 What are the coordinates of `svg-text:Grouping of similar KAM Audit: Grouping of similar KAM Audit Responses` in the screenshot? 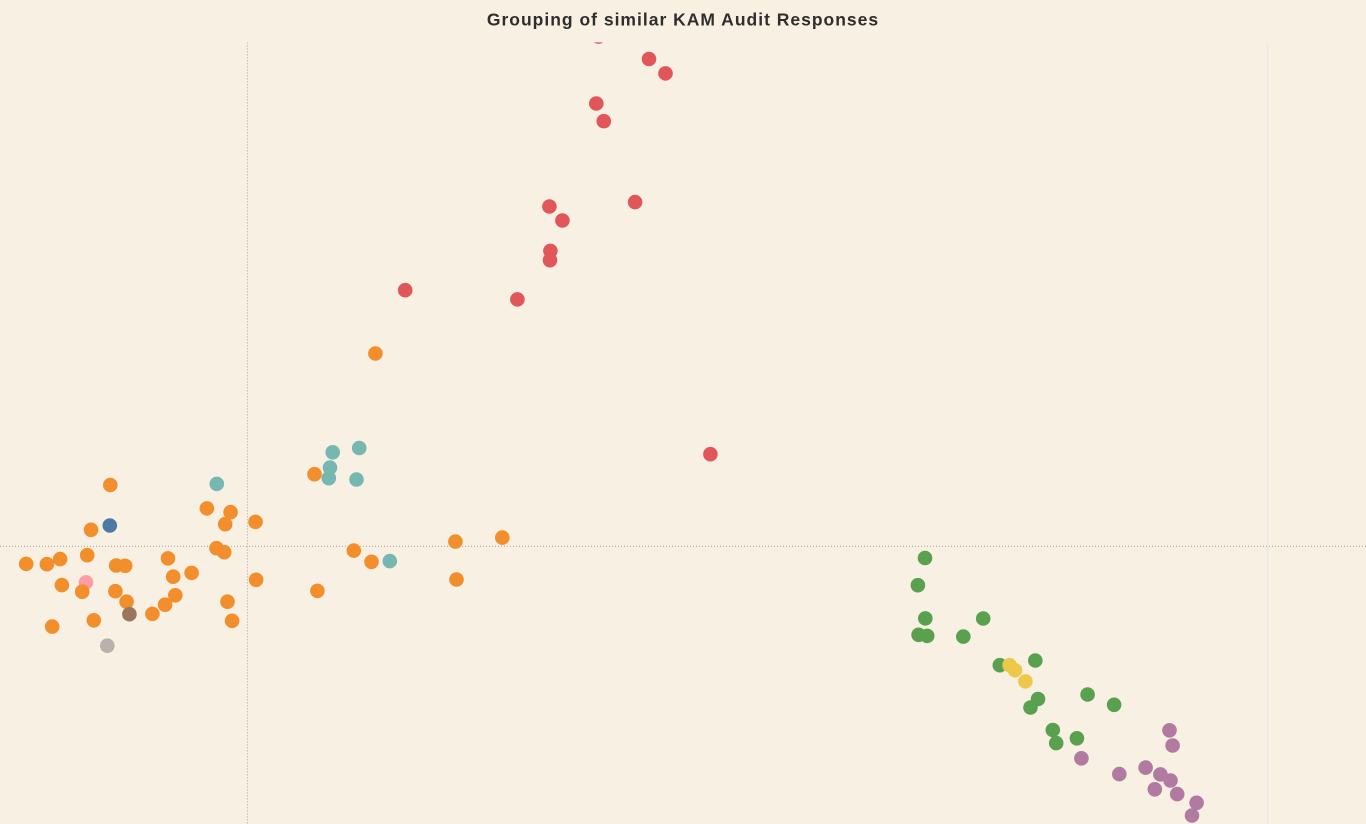 It's located at (683, 20).